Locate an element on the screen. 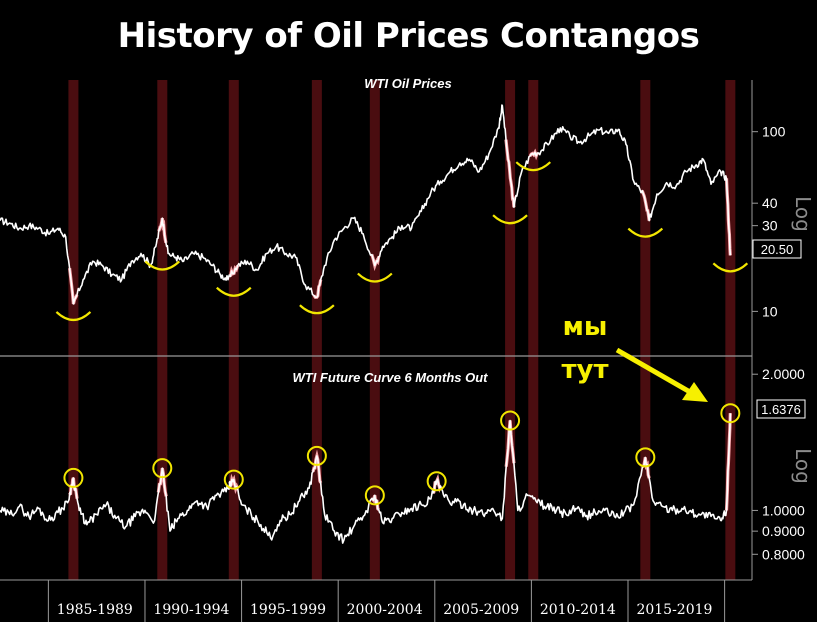 The width and height of the screenshot is (817, 622). panel2-tick-label-2: 0.9000 is located at coordinates (783, 531).